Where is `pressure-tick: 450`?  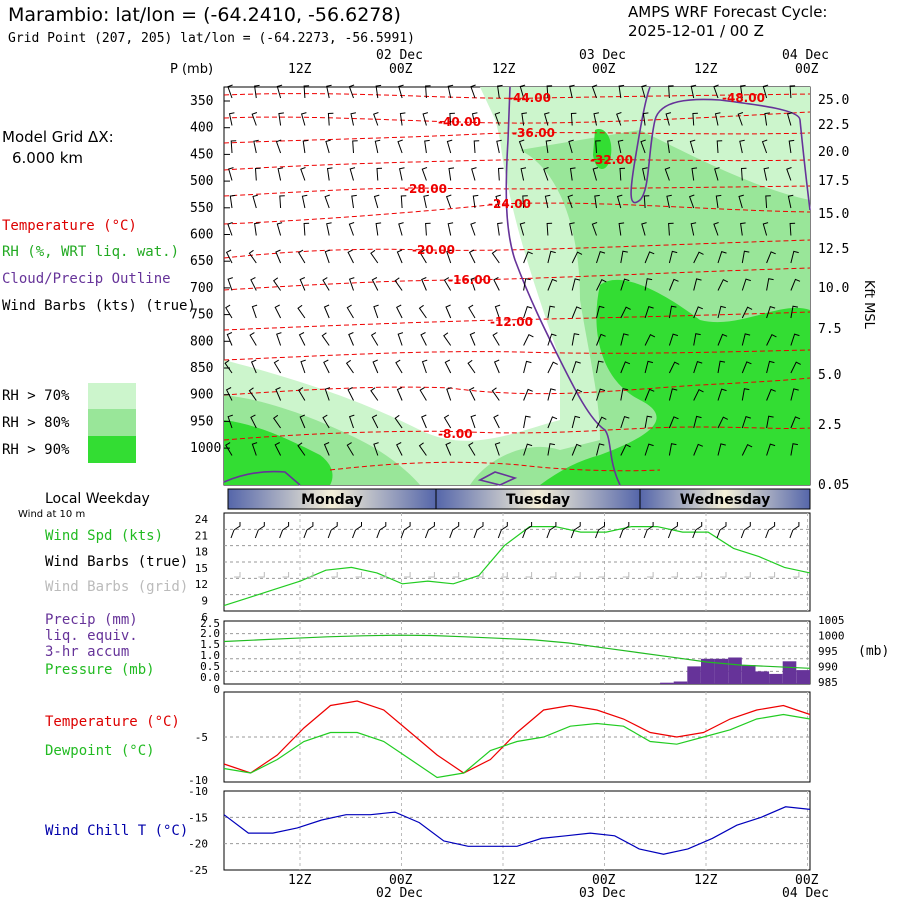
pressure-tick: 450 is located at coordinates (201, 154).